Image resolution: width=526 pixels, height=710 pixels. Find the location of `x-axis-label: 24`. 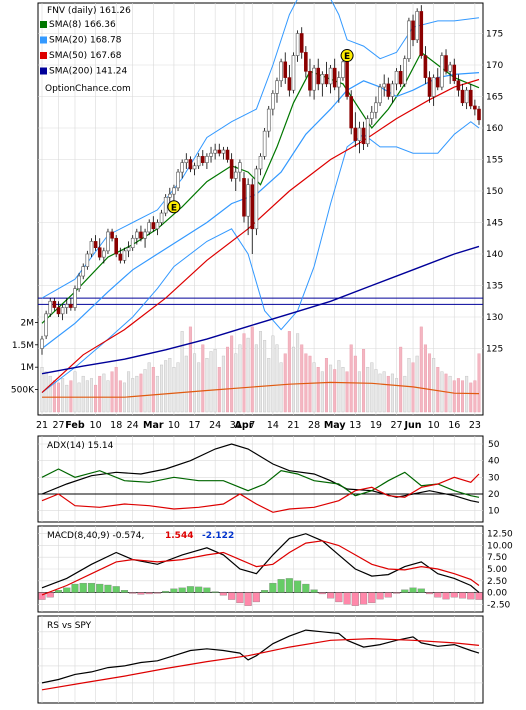

x-axis-label: 24 is located at coordinates (133, 425).